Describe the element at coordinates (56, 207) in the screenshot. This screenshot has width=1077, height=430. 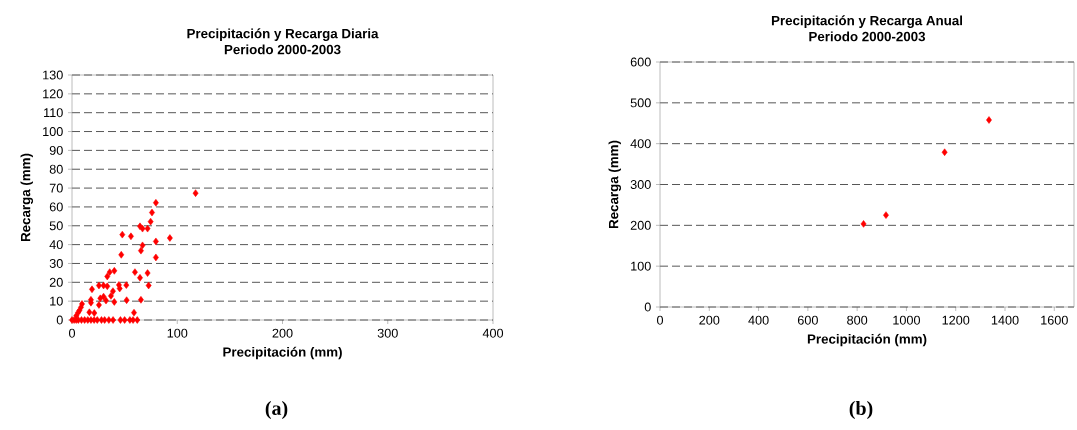
I see `y-tick-label: 60` at that location.